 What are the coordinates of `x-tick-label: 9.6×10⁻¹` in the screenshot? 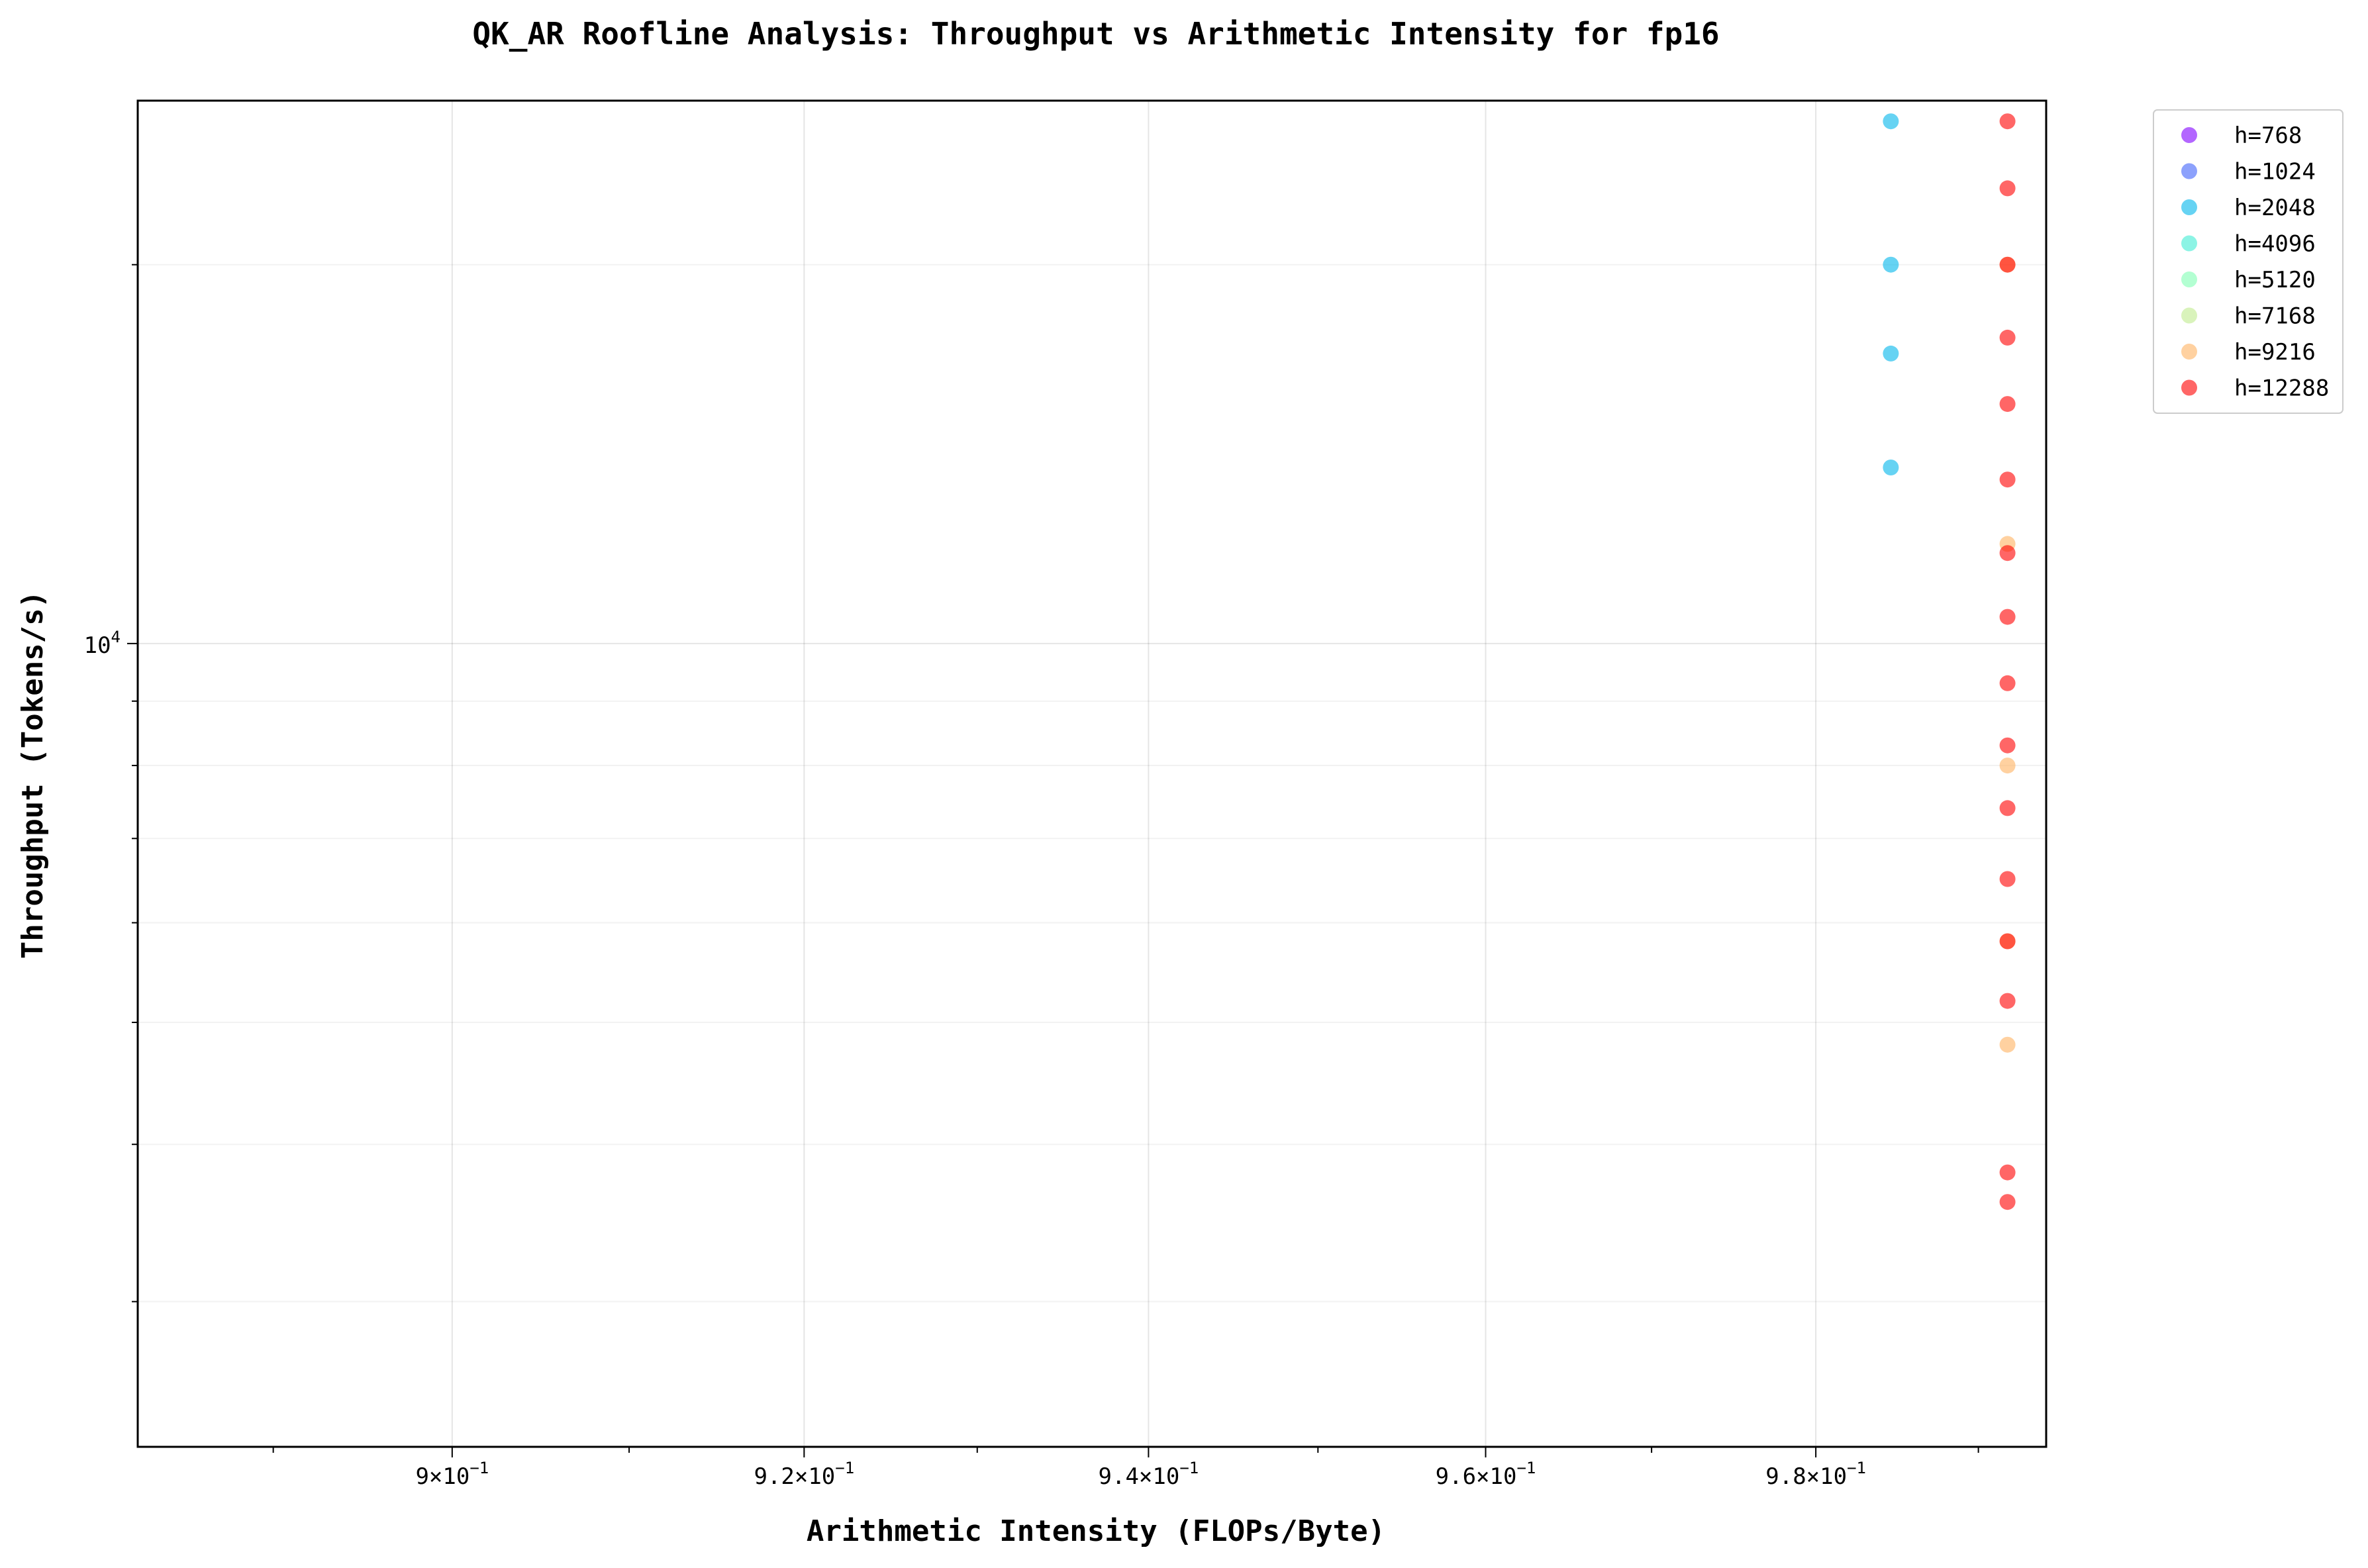 It's located at (1486, 1474).